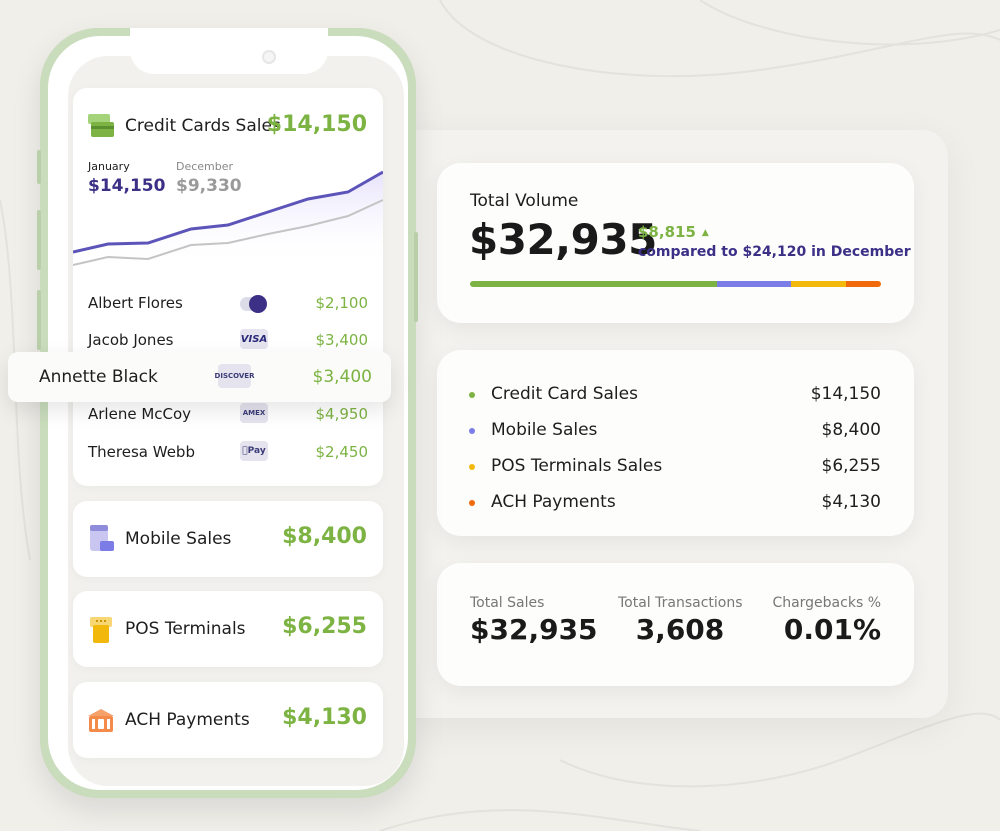 The image size is (1000, 831). What do you see at coordinates (534, 629) in the screenshot?
I see `stat-value: $32,935` at bounding box center [534, 629].